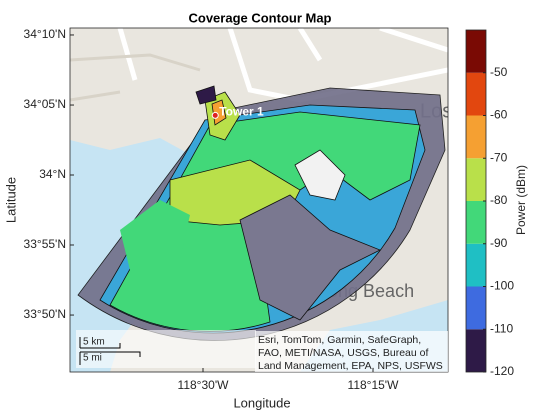  Describe the element at coordinates (350, 366) in the screenshot. I see `attribution: Land Management, EPA, NPS, USFWS` at that location.